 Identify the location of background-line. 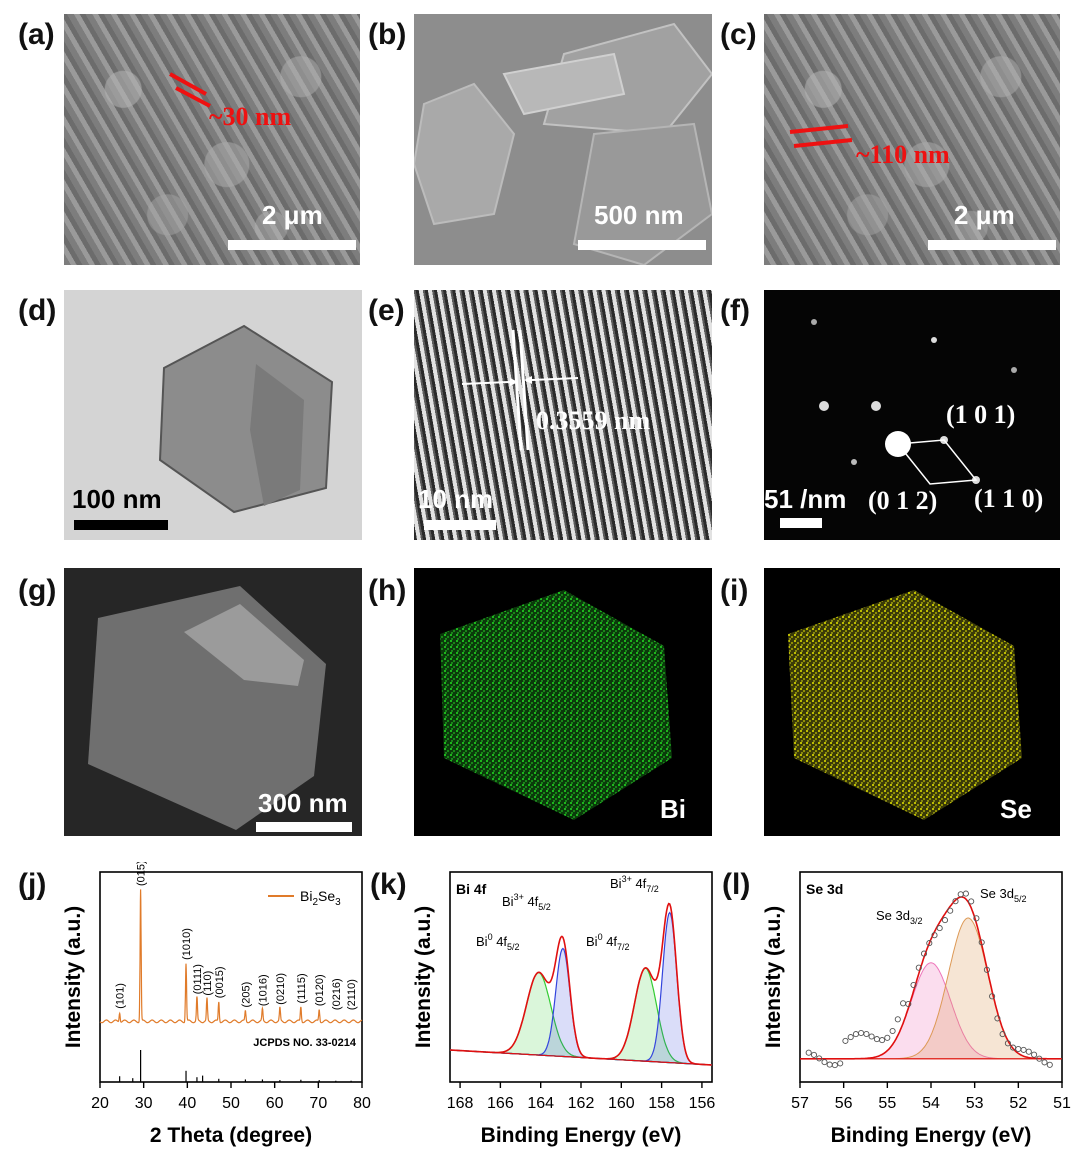
(581, 1057).